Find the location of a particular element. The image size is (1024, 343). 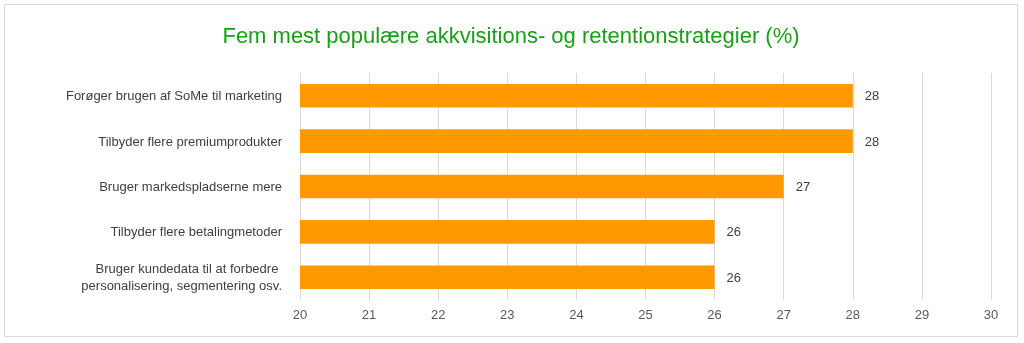

y-tick-label: Tilbyder flere betalingmetoder is located at coordinates (196, 232).